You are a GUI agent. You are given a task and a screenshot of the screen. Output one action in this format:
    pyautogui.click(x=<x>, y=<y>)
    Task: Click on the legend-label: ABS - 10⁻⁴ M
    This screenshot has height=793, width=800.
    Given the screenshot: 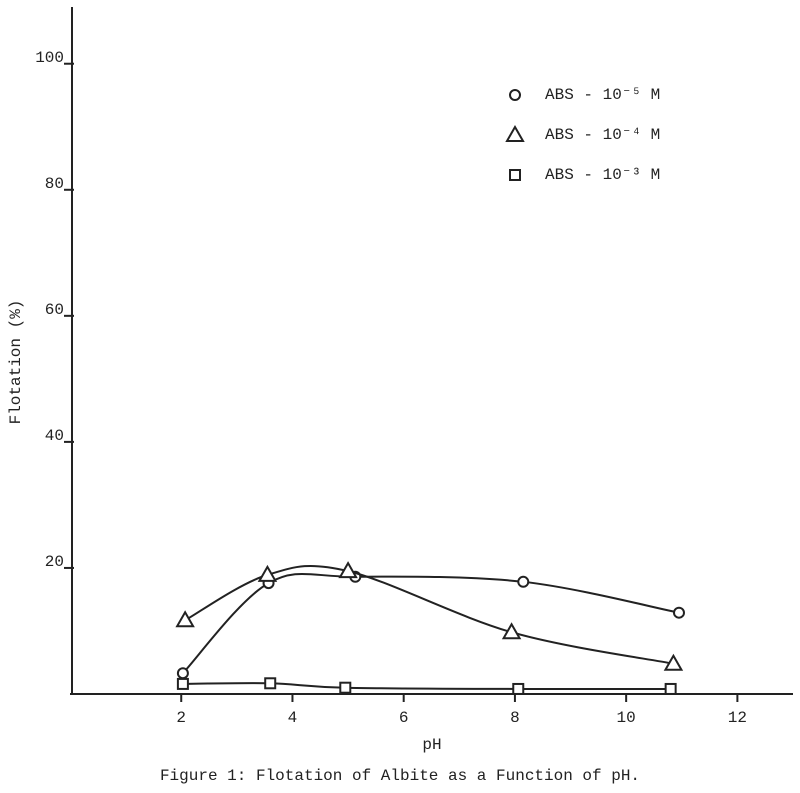 What is the action you would take?
    pyautogui.click(x=602, y=135)
    